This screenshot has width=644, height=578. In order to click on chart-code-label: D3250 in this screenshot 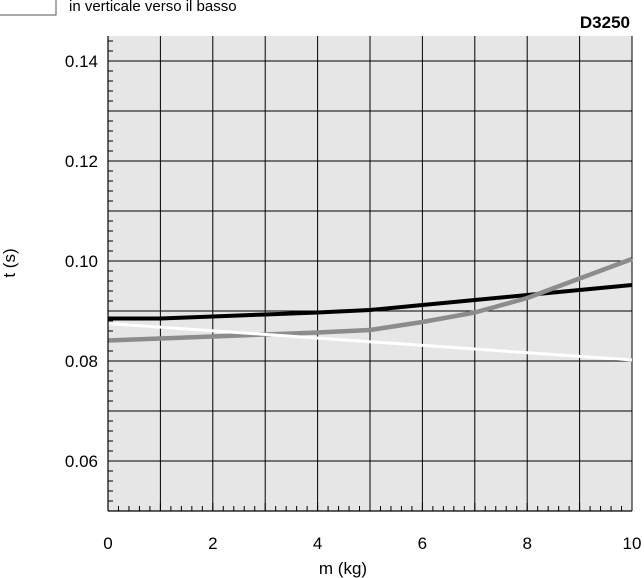, I will do `click(605, 22)`.